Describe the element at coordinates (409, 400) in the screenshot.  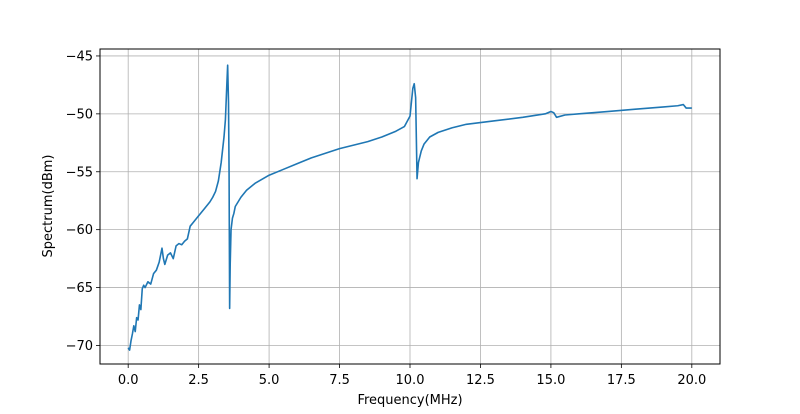
I see `x-axis-label: Frequency(MHz)` at that location.